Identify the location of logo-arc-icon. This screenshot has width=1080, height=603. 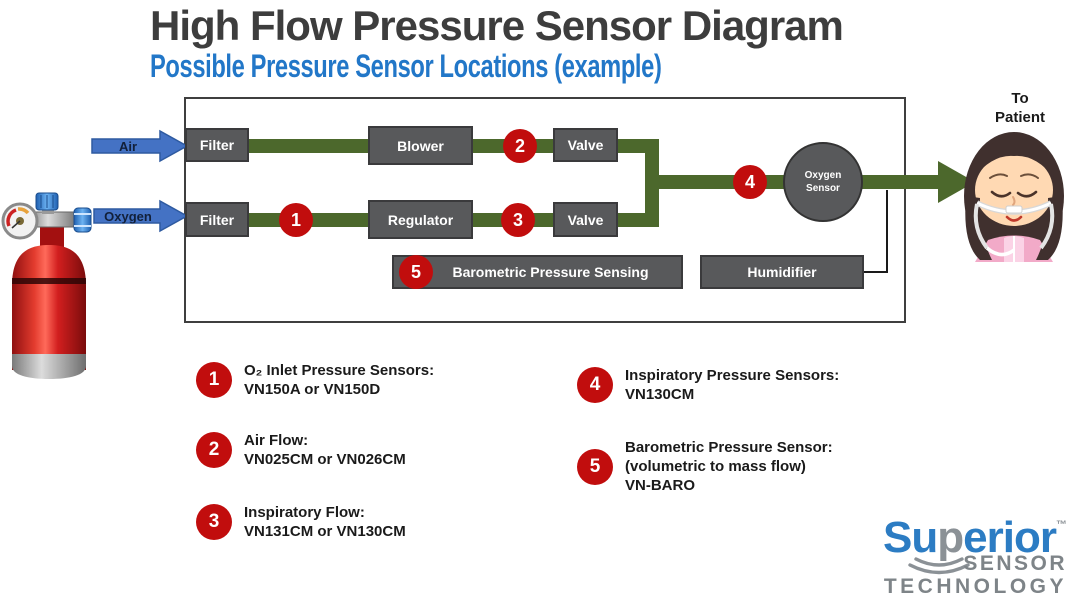
(939, 566).